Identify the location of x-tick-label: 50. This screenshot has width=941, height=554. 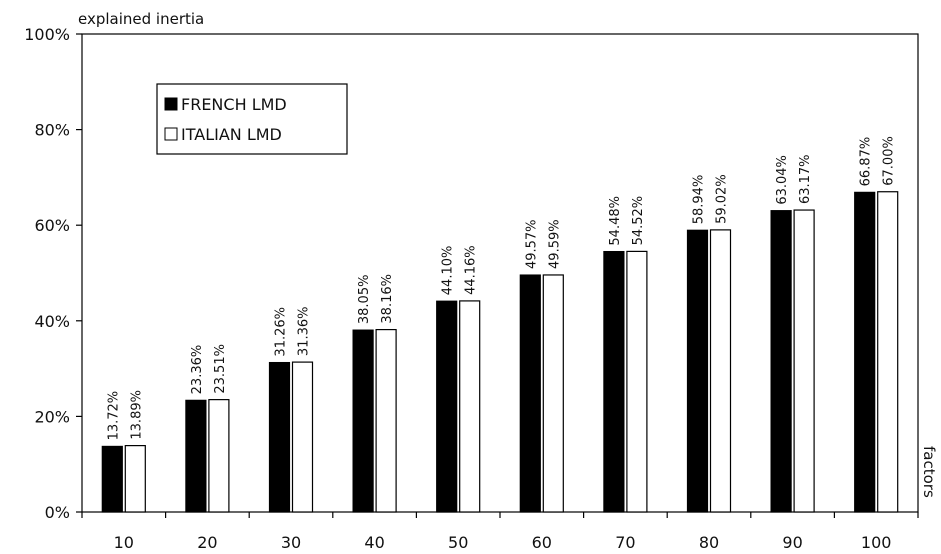
(458, 542).